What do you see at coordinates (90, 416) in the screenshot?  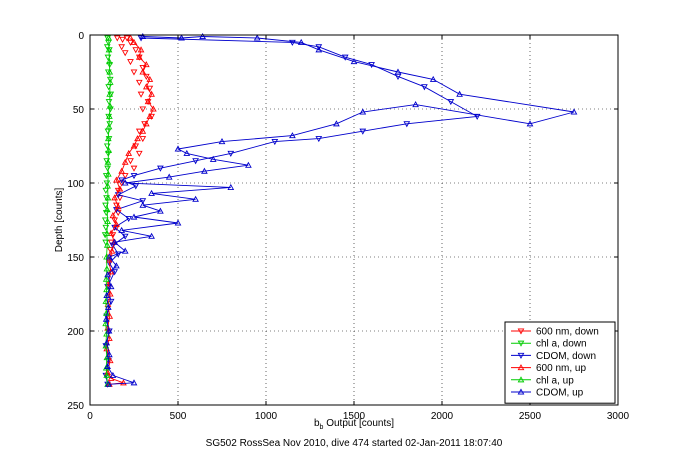 I see `x-tick-label: 0` at bounding box center [90, 416].